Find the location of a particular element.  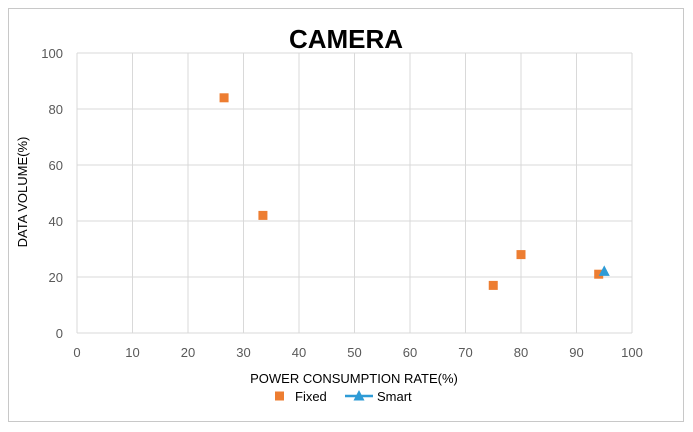

legend-label-fixed: Fixed is located at coordinates (311, 396).